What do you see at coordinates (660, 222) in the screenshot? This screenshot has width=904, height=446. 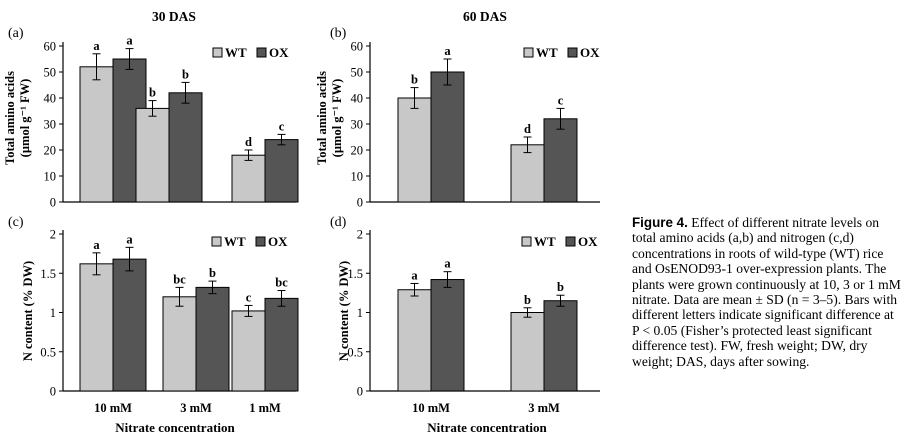 I see `caption-label: Figure 4.` at bounding box center [660, 222].